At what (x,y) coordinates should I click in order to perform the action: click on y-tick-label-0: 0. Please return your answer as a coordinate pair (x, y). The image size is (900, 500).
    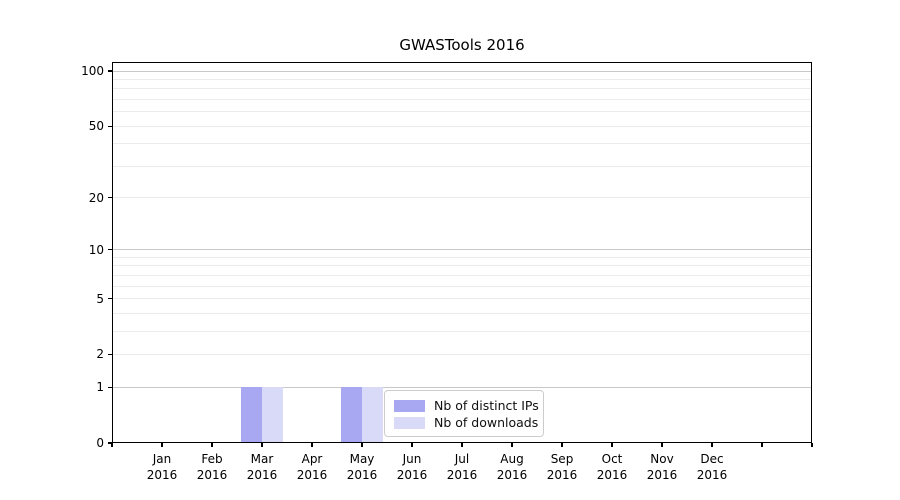
    Looking at the image, I should click on (100, 443).